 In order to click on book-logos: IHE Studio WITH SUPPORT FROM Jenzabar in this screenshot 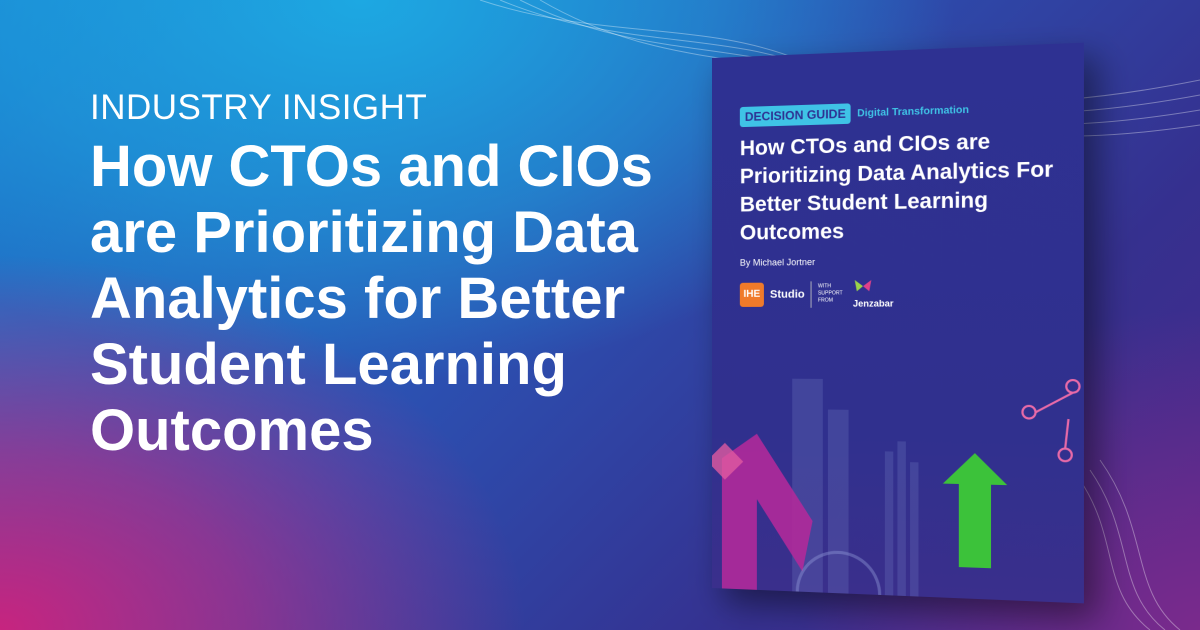, I will do `click(816, 294)`.